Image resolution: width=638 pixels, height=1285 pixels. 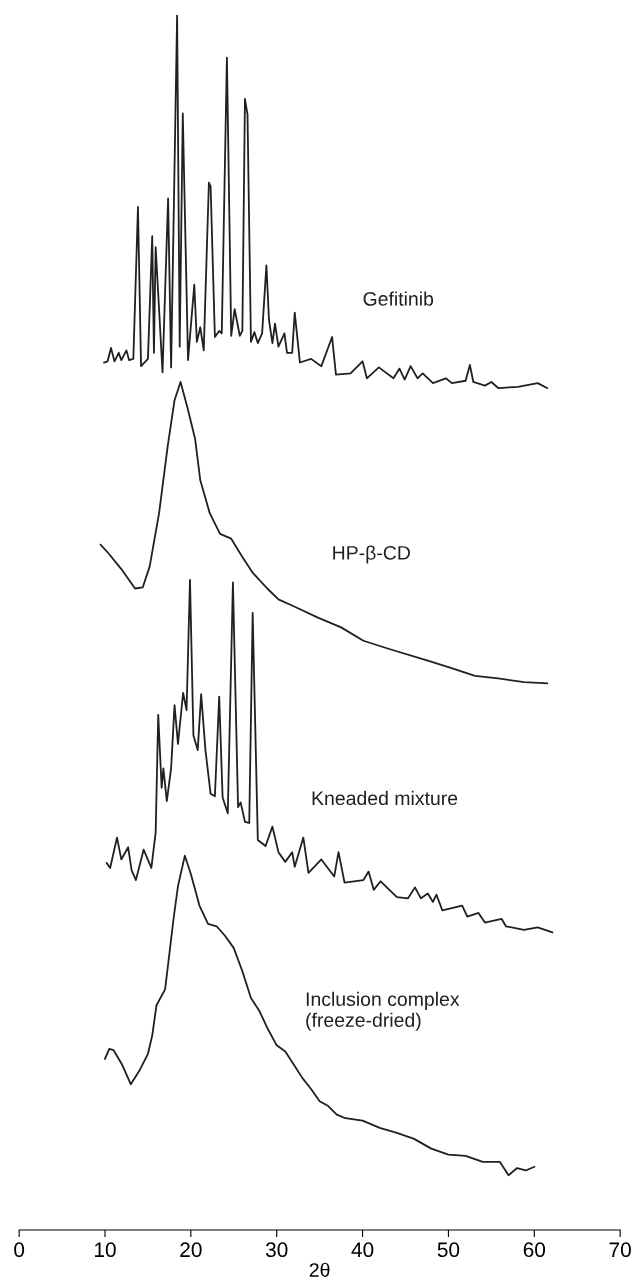 I want to click on x-tick-label: 50, so click(x=448, y=1250).